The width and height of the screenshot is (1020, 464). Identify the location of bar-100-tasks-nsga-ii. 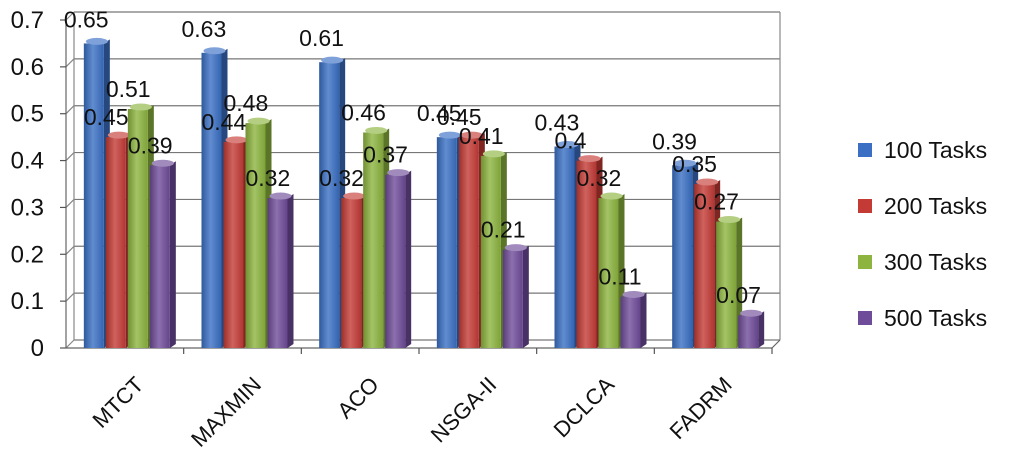
(446, 242).